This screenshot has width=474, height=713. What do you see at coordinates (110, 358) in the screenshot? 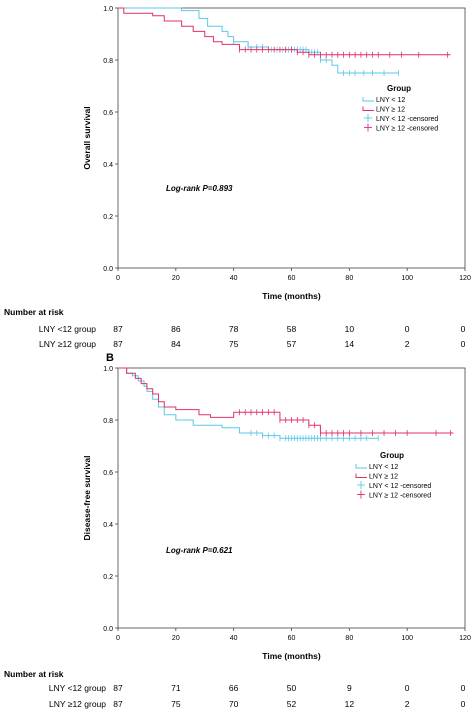
I see `panel-label: B` at bounding box center [110, 358].